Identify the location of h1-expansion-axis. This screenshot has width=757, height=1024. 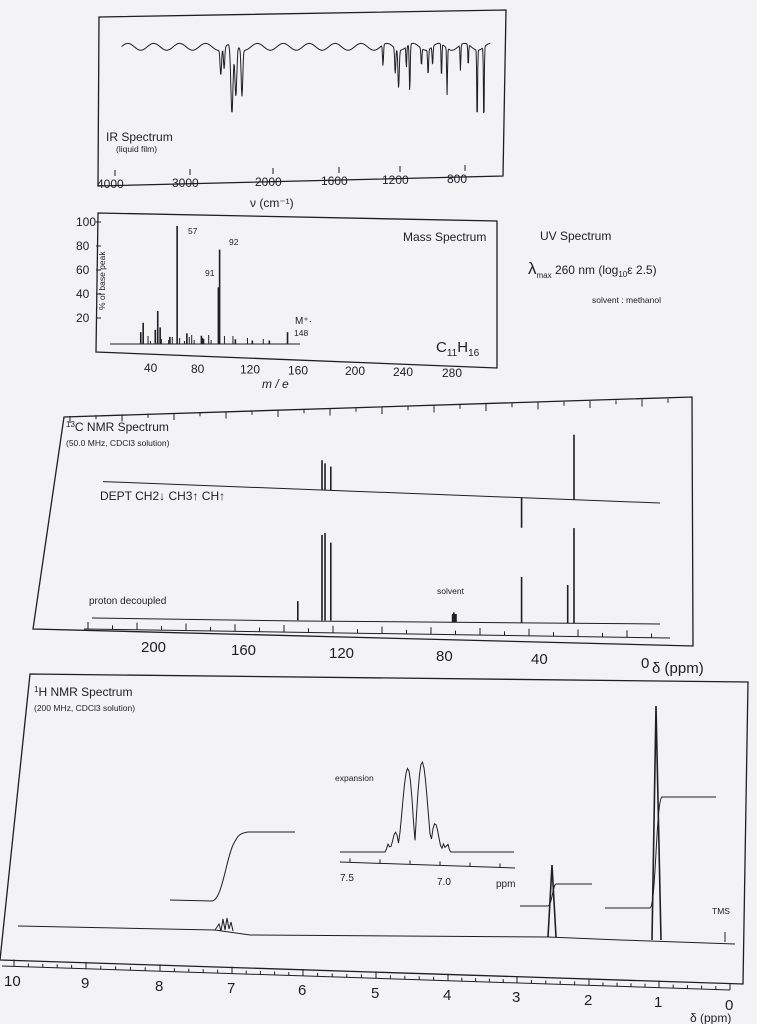
(427, 865).